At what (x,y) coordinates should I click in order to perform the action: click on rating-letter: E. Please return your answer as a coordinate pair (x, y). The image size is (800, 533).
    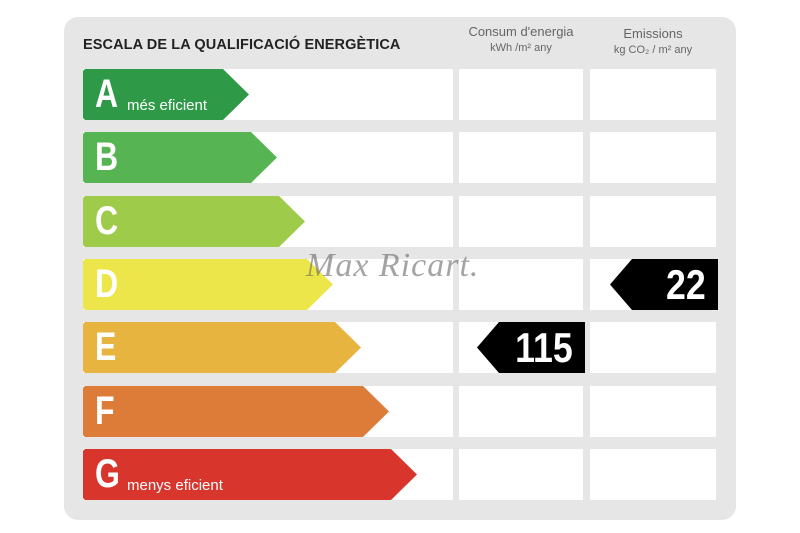
    Looking at the image, I should click on (106, 347).